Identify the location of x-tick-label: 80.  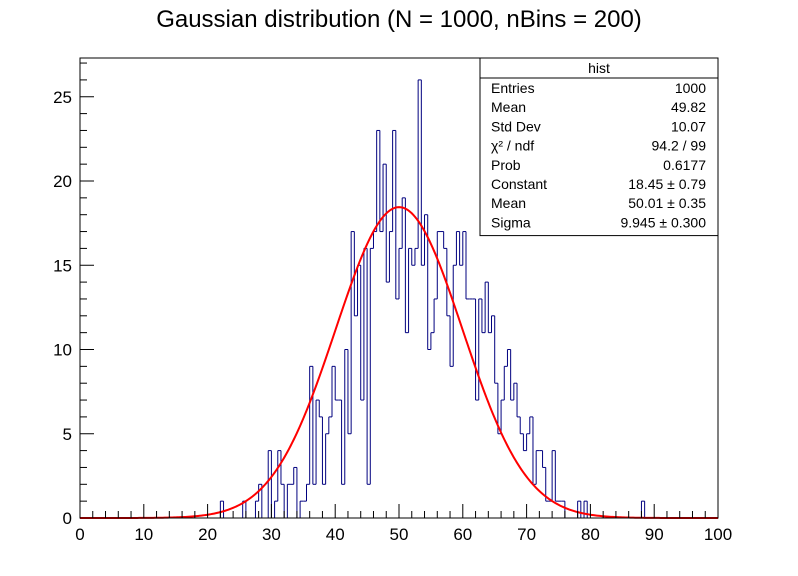
(590, 534).